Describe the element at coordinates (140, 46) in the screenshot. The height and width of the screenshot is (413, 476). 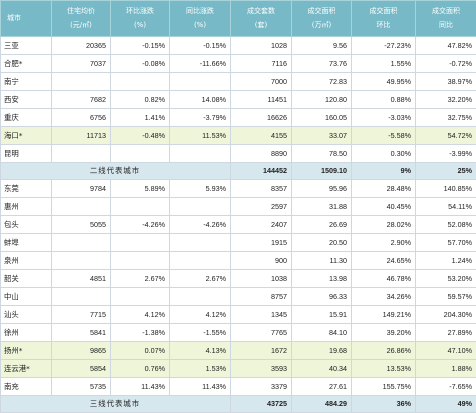
I see `mom-cell: -0.15%` at that location.